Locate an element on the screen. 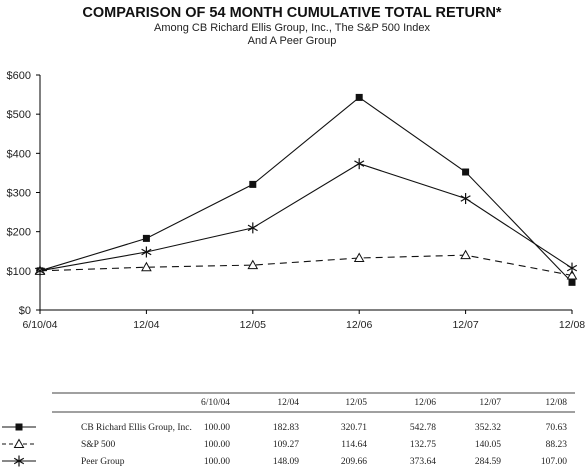 The width and height of the screenshot is (585, 468). table-cell-value: 542.78 is located at coordinates (423, 428).